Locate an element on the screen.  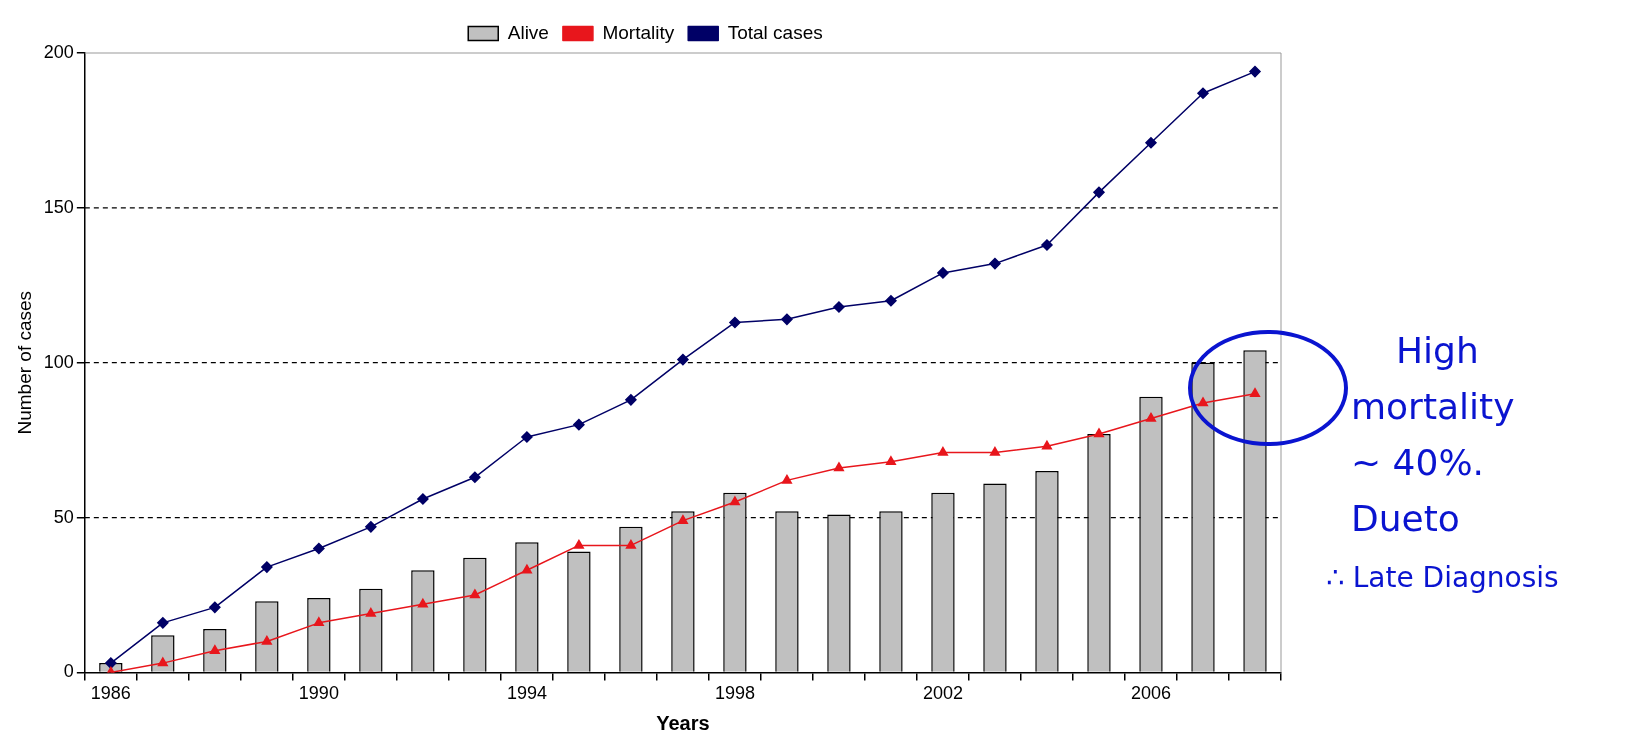
text: ∴ Late Diagnosis is located at coordinates (1442, 577).